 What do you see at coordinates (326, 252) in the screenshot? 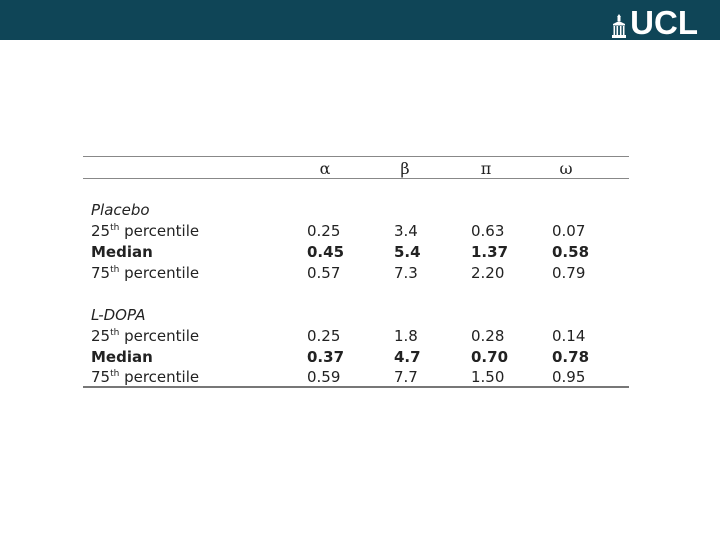
I see `cell-alpha: 0.45` at bounding box center [326, 252].